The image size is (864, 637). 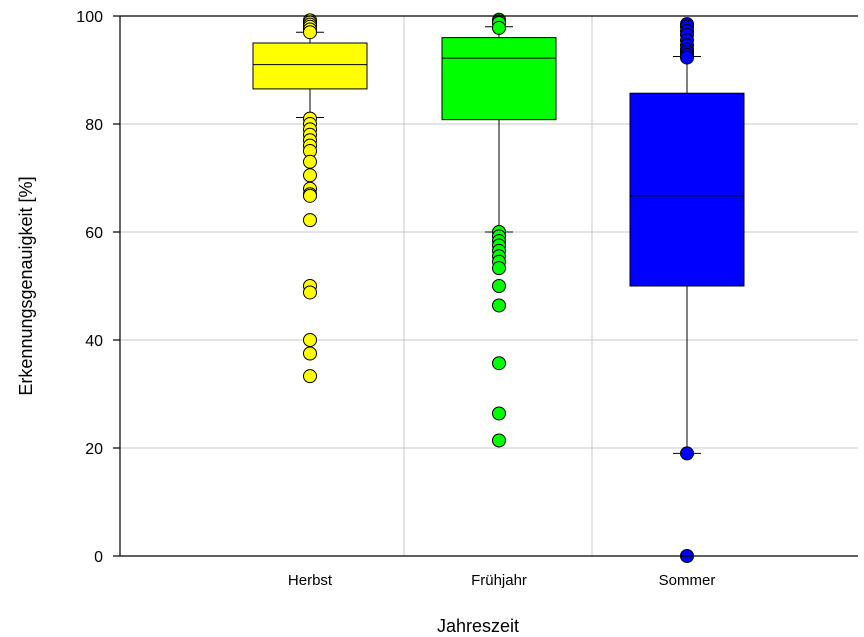 What do you see at coordinates (310, 580) in the screenshot?
I see `x-tick-label: Herbst` at bounding box center [310, 580].